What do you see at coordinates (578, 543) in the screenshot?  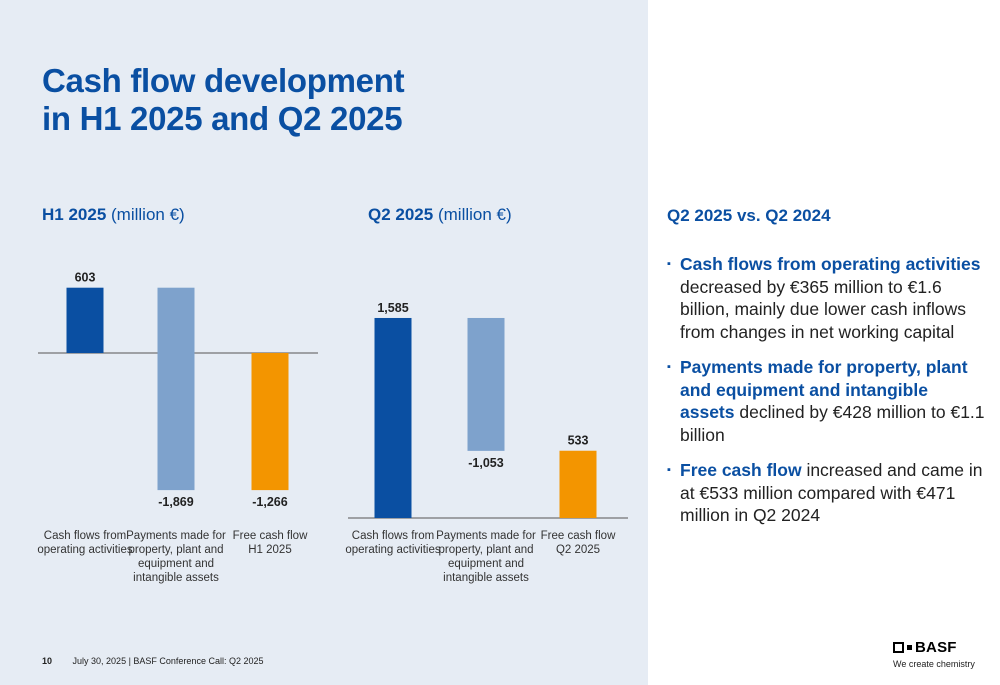 I see `q2-category-label-3: Free cash flow Q2 2025` at bounding box center [578, 543].